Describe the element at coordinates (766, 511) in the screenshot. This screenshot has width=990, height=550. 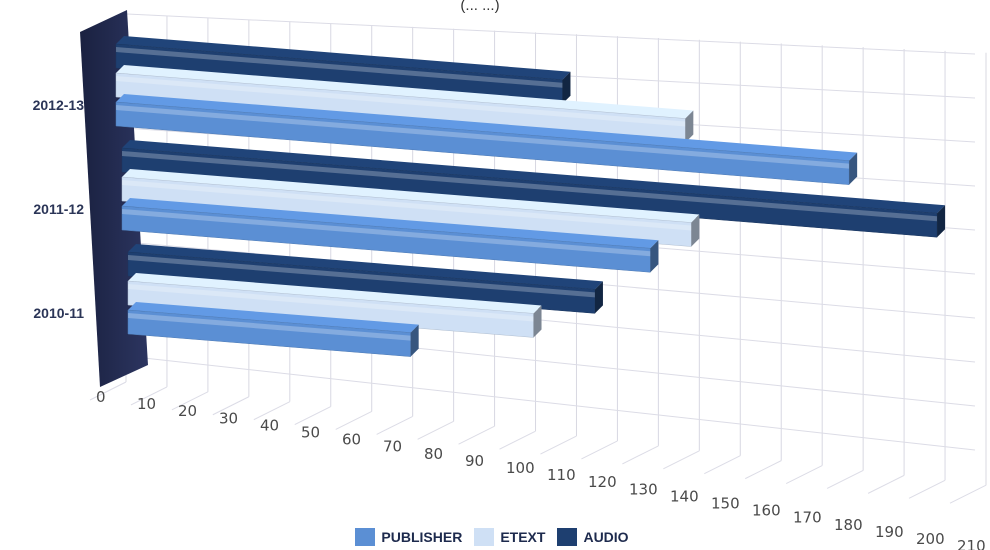
I see `x-tick-label: 160` at that location.